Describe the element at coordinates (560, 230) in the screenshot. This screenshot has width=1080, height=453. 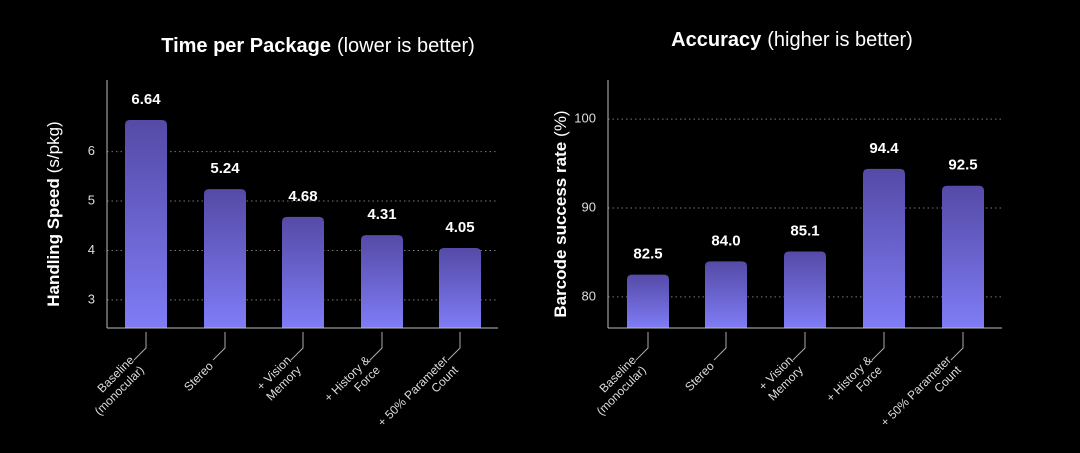
I see `y-label-main: Barcode success rate` at that location.